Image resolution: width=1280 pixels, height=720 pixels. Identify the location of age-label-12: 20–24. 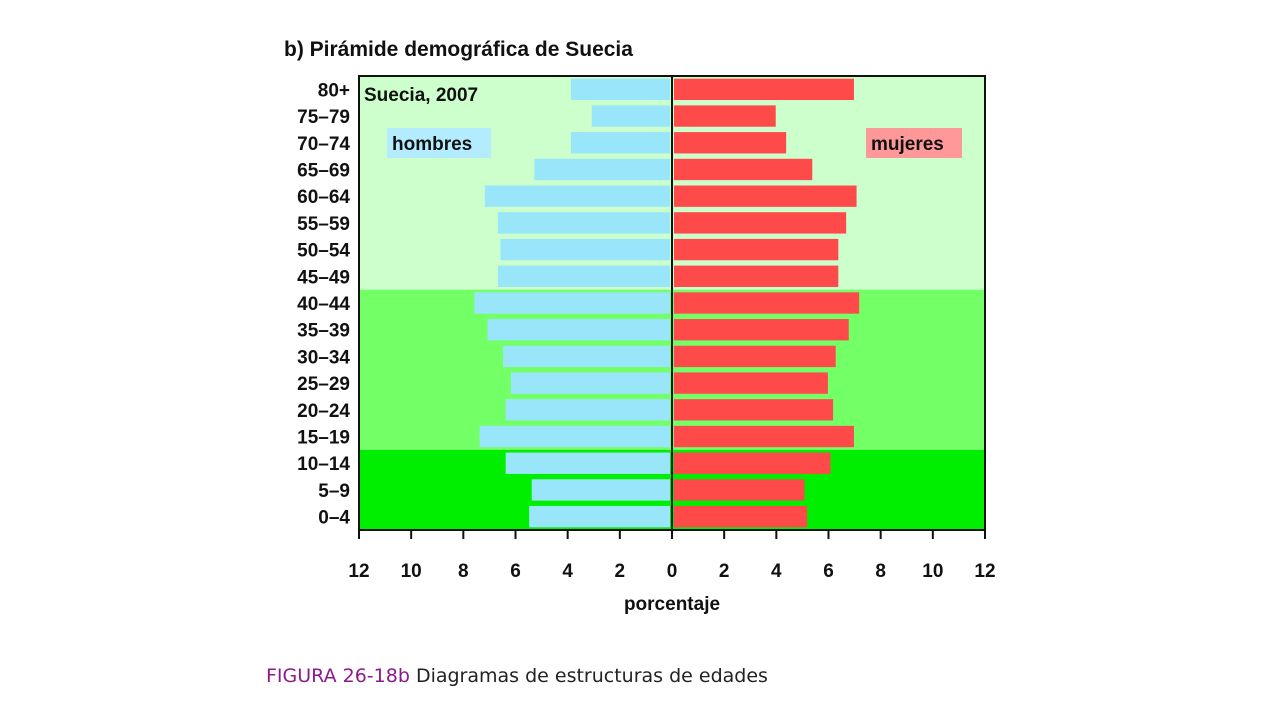
(323, 411).